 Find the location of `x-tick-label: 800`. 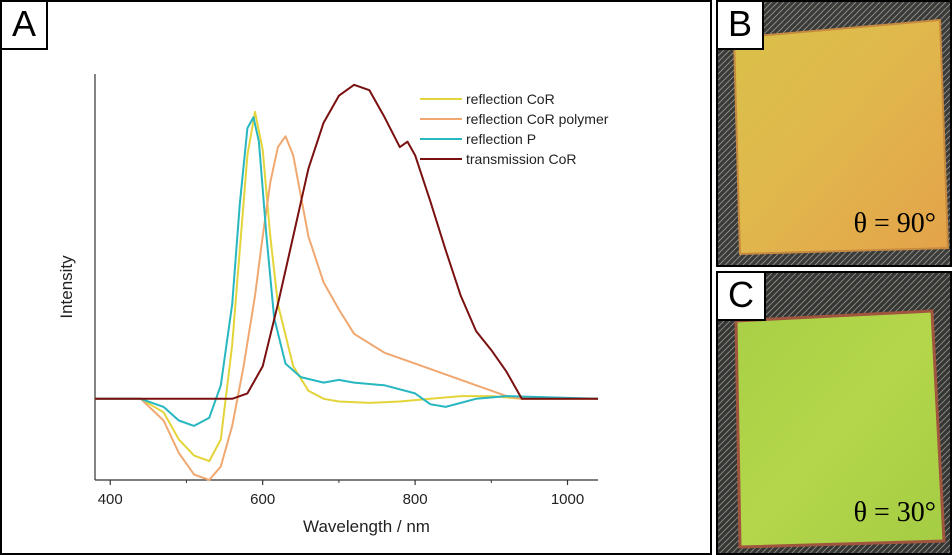

x-tick-label: 800 is located at coordinates (415, 499).